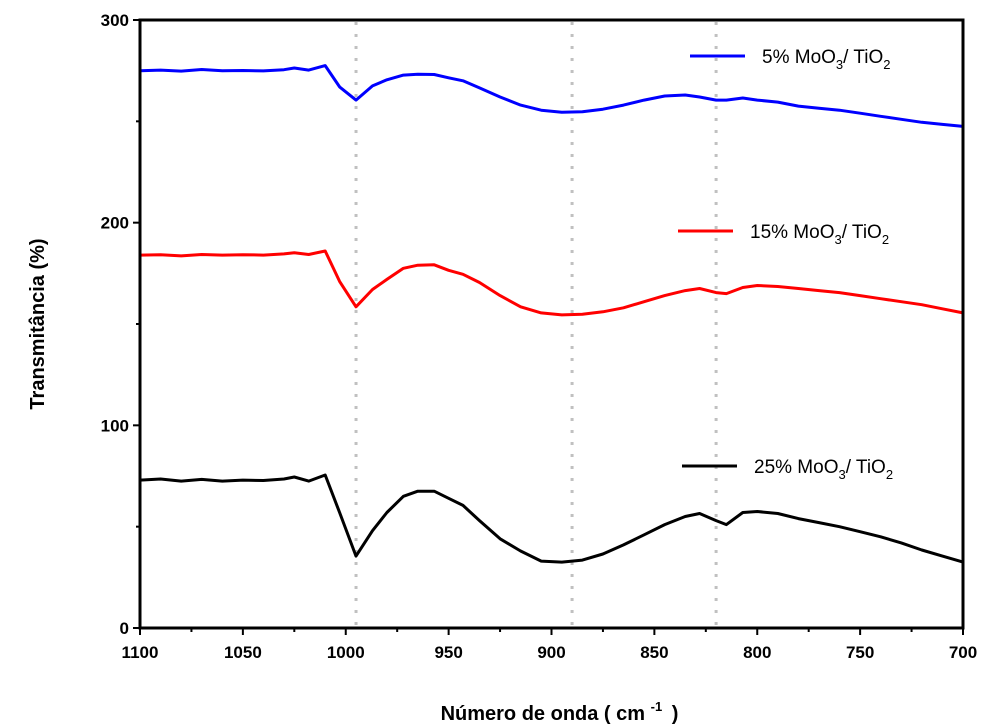  Describe the element at coordinates (448, 652) in the screenshot. I see `x-tick-label-3: 950` at that location.